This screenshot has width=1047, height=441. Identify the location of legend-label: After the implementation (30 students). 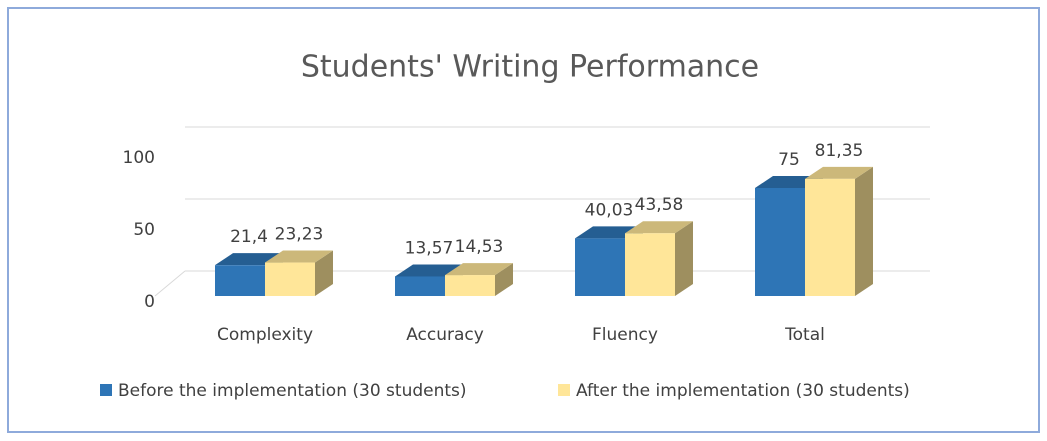
(743, 391).